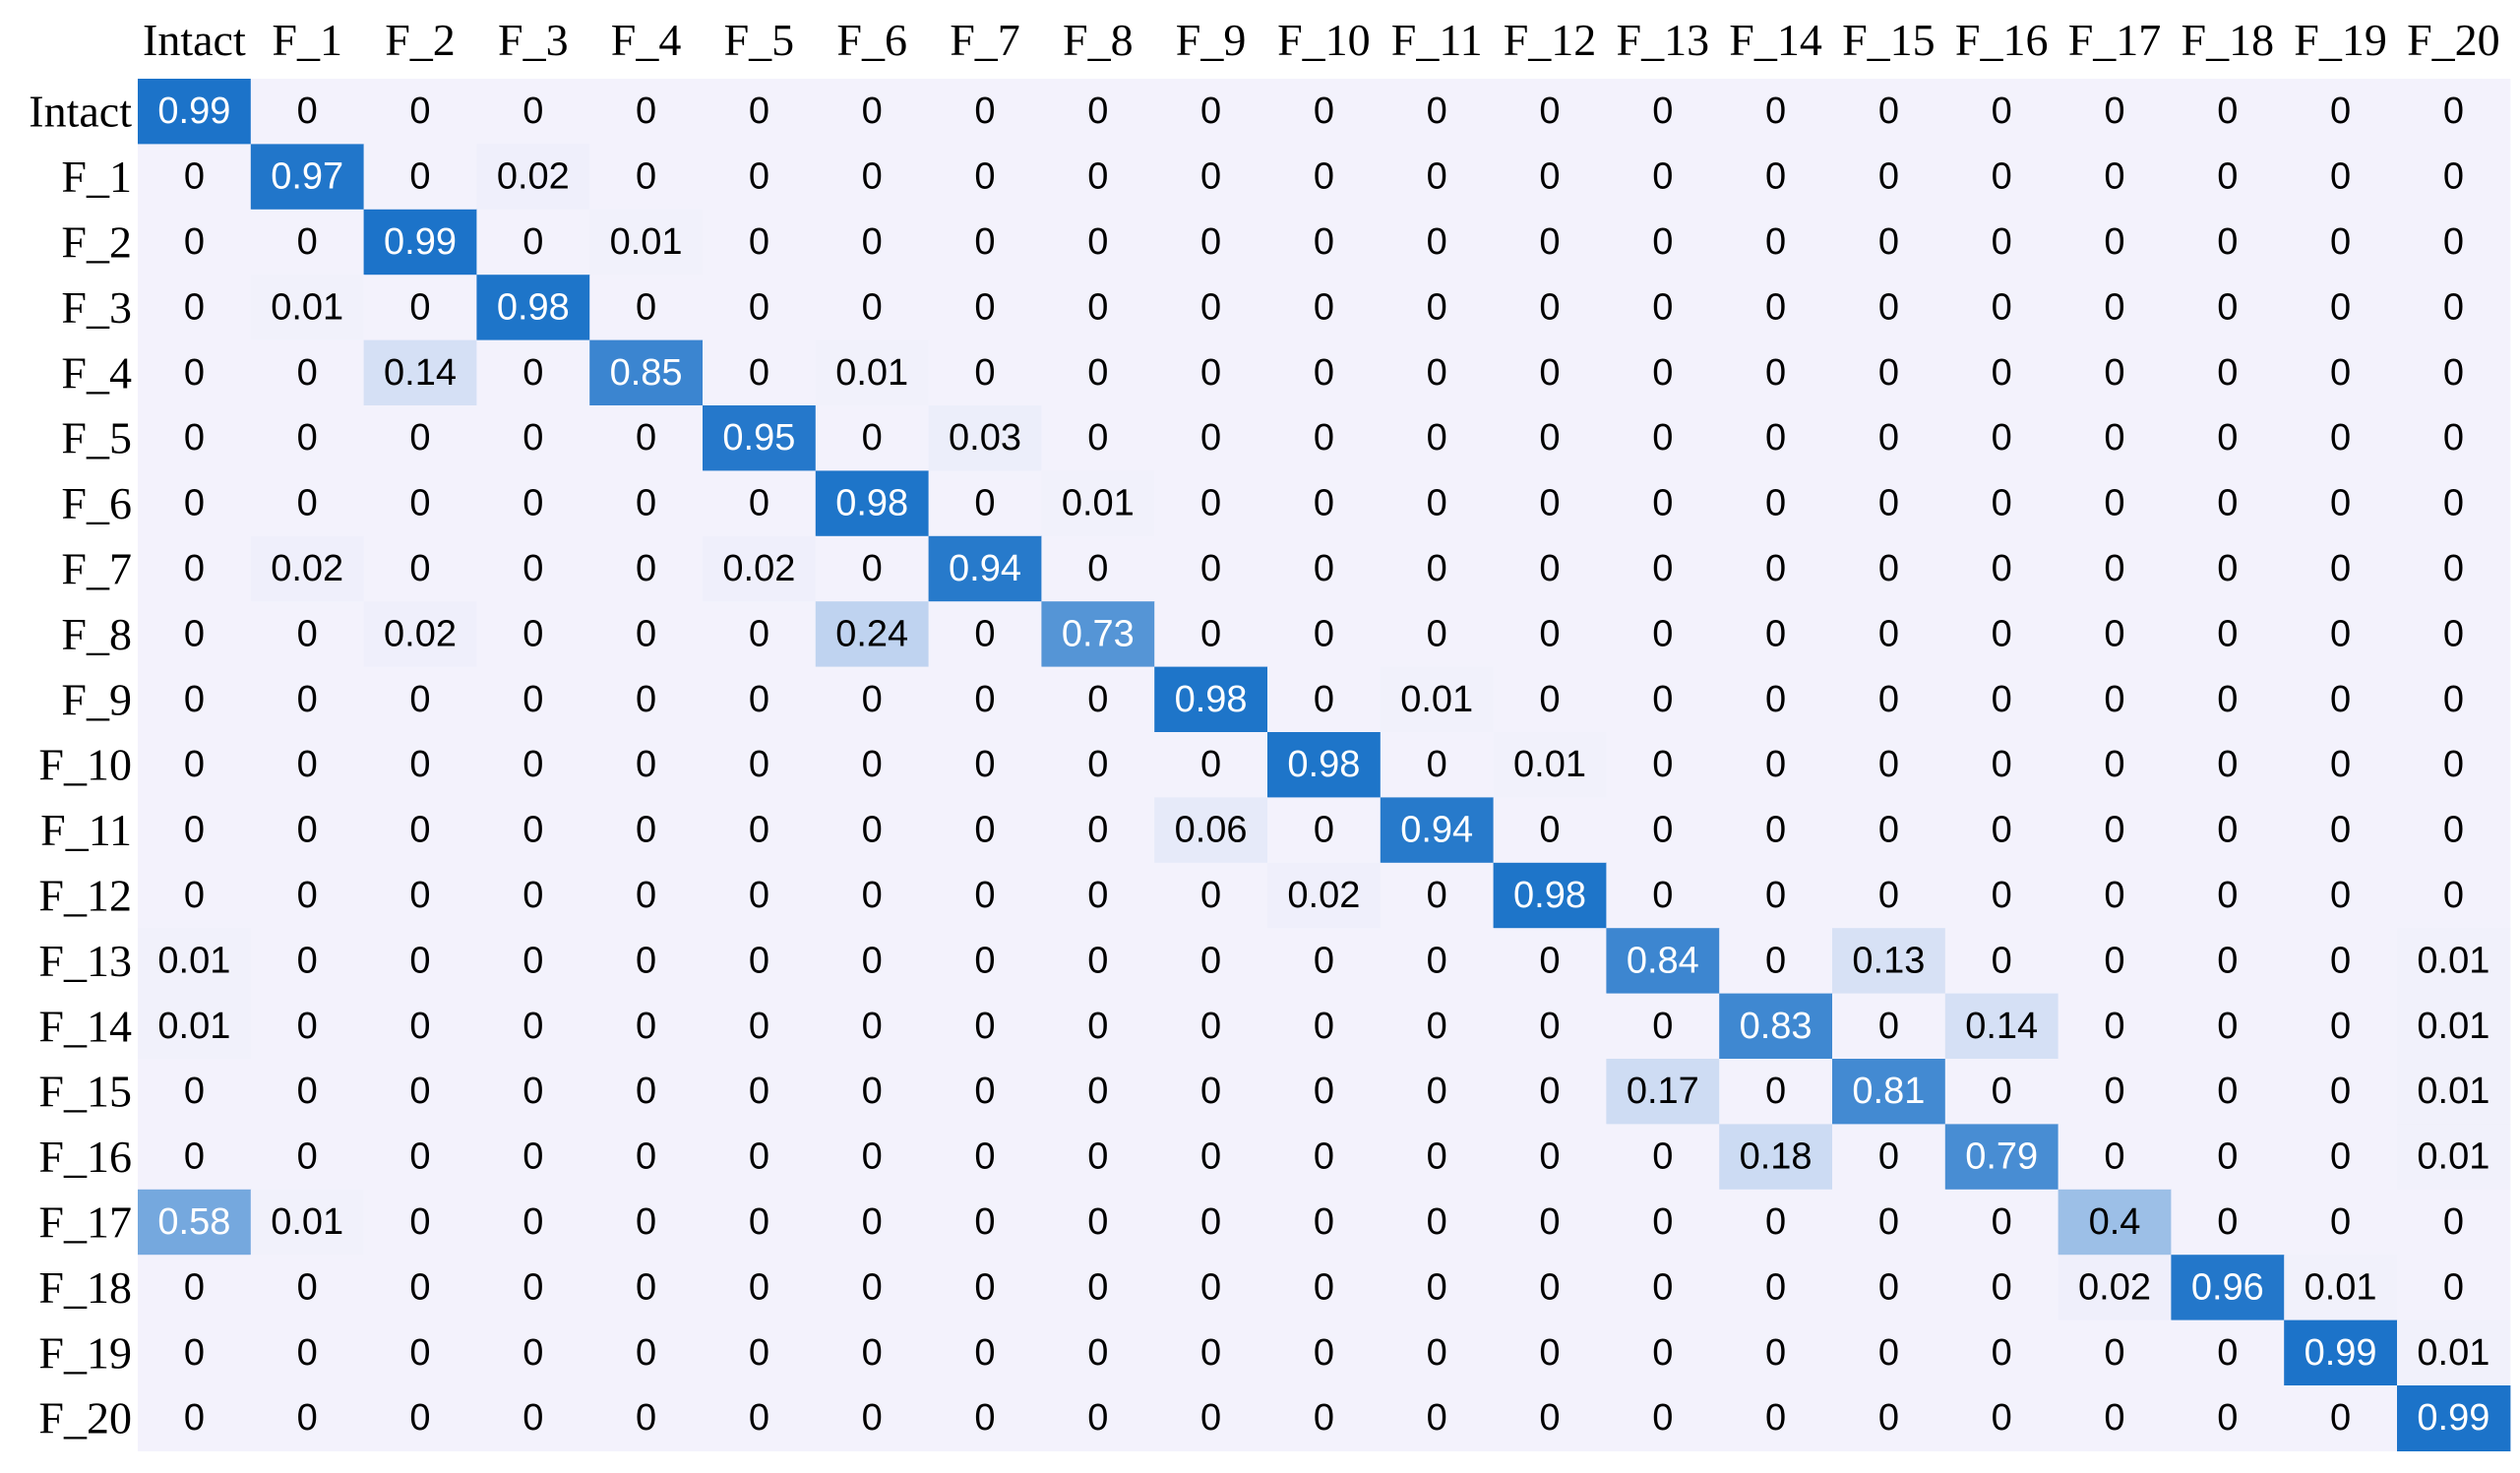 This screenshot has width=2520, height=1473. Describe the element at coordinates (2001, 1157) in the screenshot. I see `cell-value-label: 0.79` at that location.